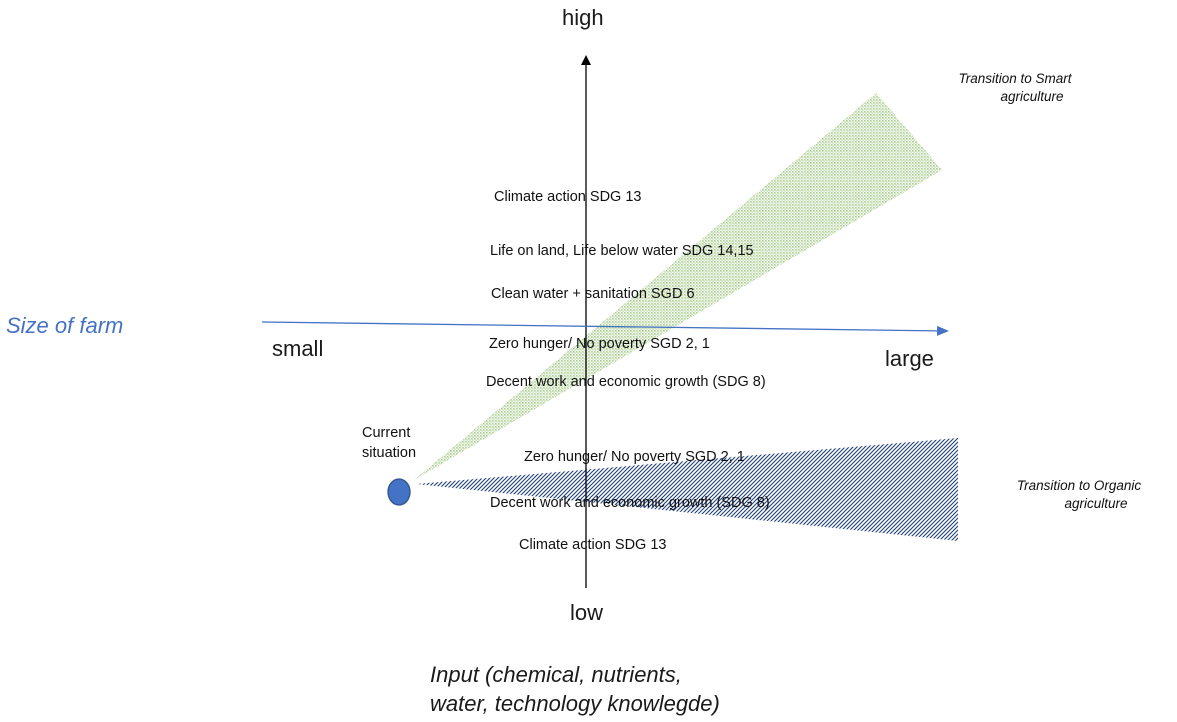  I want to click on smart-transition-label-line2: agriculture, so click(1032, 97).